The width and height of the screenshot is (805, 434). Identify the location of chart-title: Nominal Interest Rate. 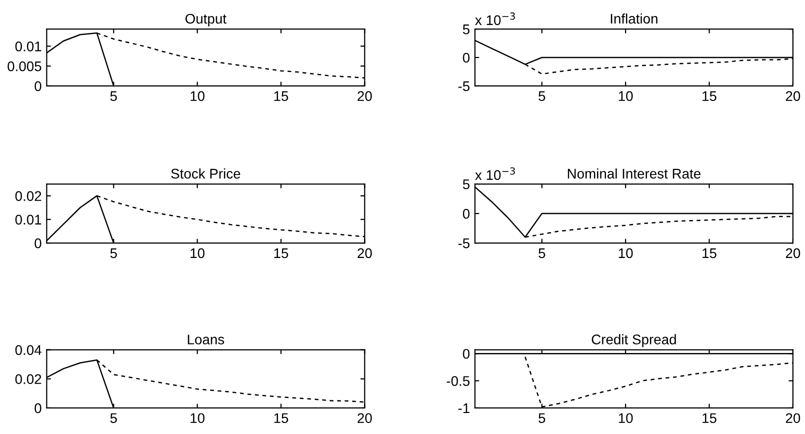
(634, 173).